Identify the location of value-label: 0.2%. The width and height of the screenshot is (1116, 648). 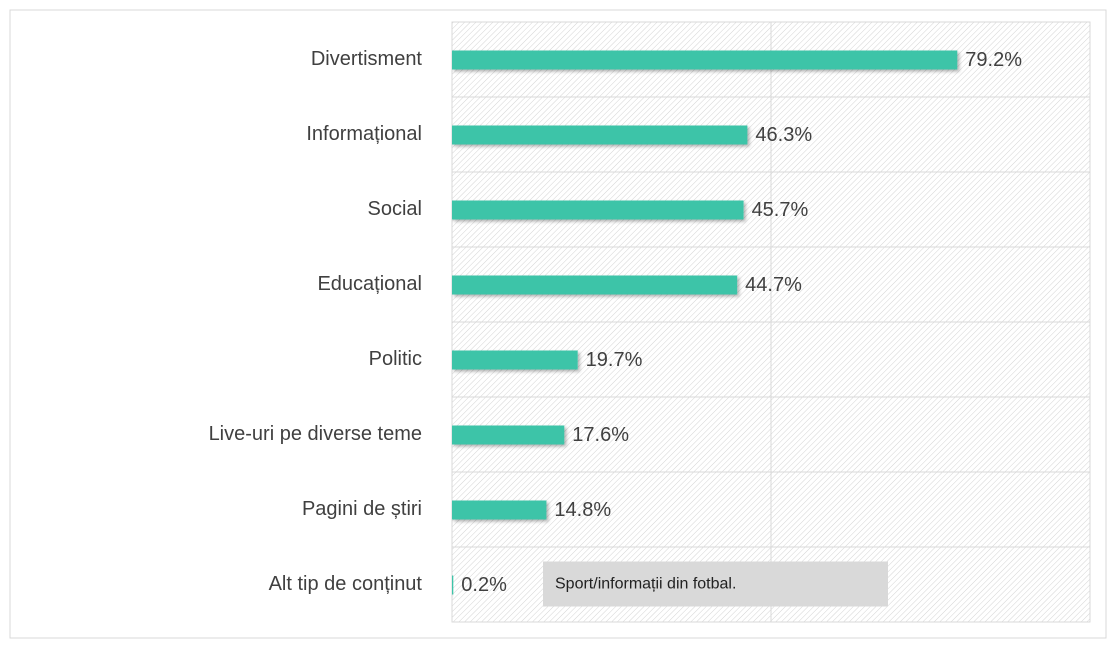
(484, 585).